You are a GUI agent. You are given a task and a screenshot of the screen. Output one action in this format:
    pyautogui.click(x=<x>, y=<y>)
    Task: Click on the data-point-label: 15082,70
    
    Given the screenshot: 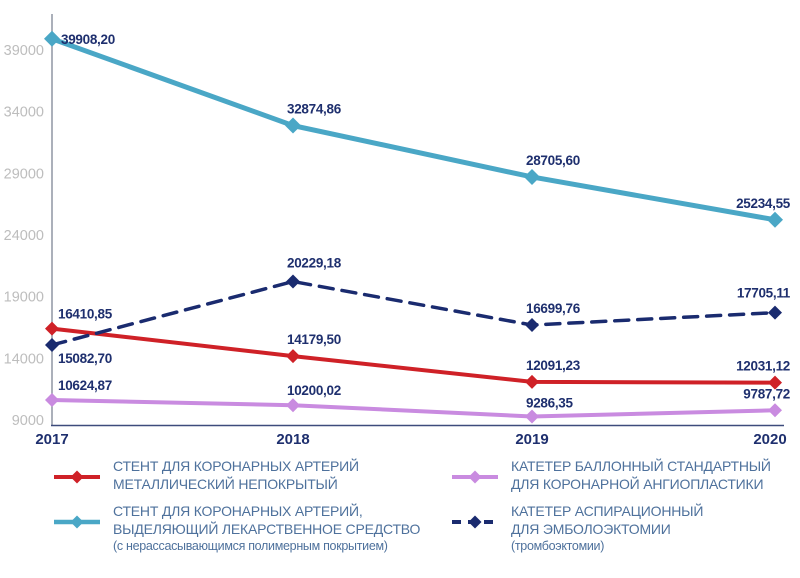 What is the action you would take?
    pyautogui.click(x=85, y=358)
    